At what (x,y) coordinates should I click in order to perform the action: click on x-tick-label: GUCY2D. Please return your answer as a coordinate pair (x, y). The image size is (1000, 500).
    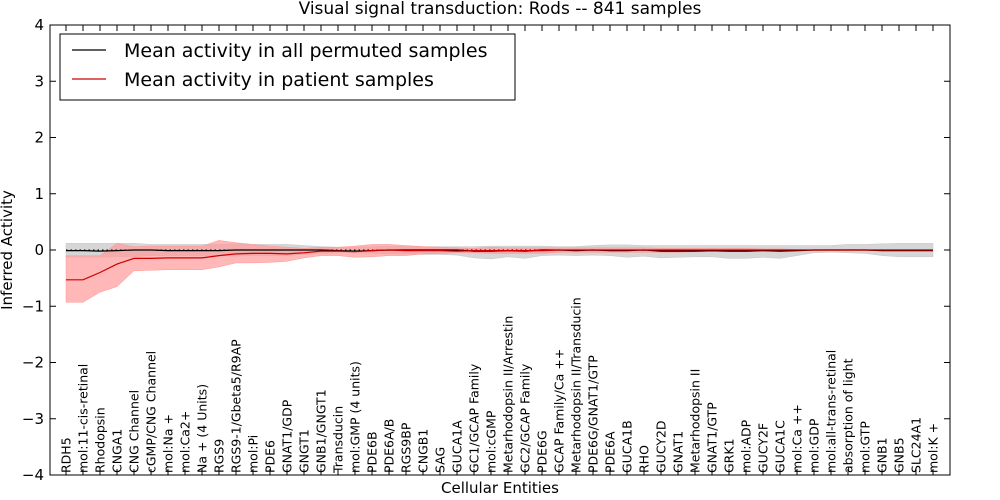
    Looking at the image, I should click on (661, 446).